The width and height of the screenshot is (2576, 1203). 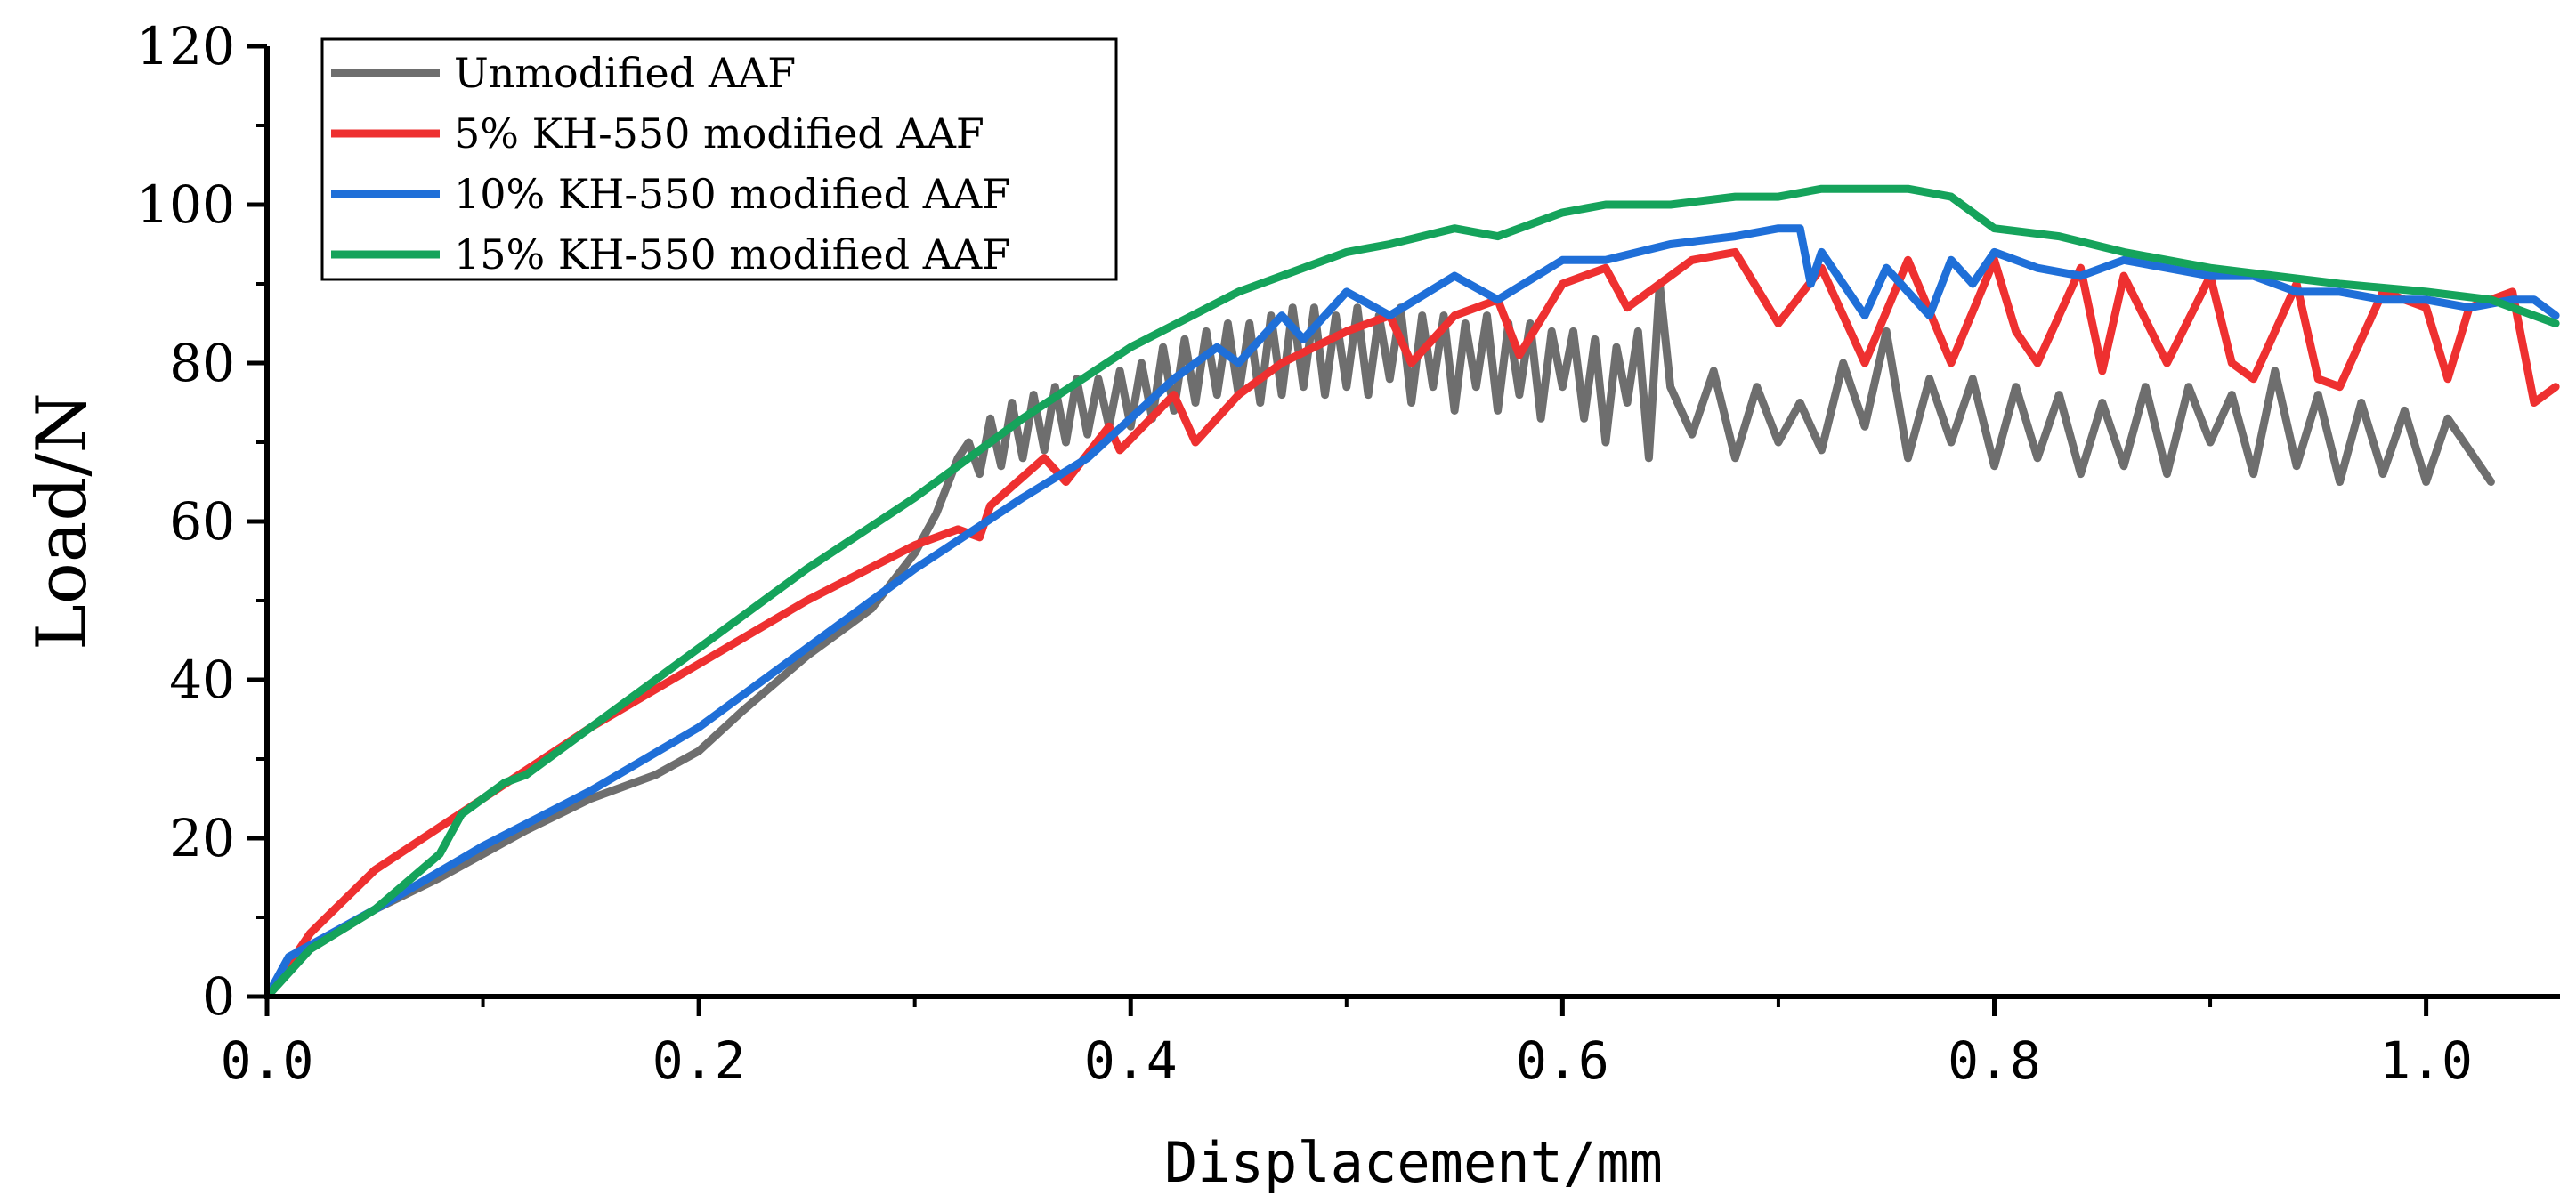 What do you see at coordinates (62, 521) in the screenshot?
I see `y-axis-title: Load/N` at bounding box center [62, 521].